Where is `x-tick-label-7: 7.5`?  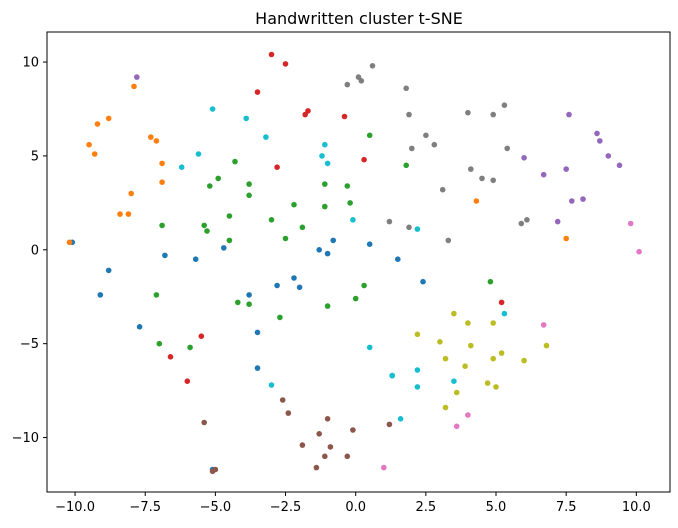 x-tick-label-7: 7.5 is located at coordinates (566, 507).